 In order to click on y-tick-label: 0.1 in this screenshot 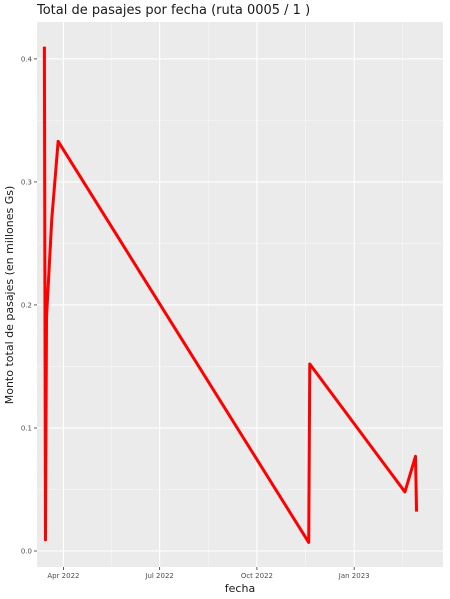, I will do `click(26, 428)`.